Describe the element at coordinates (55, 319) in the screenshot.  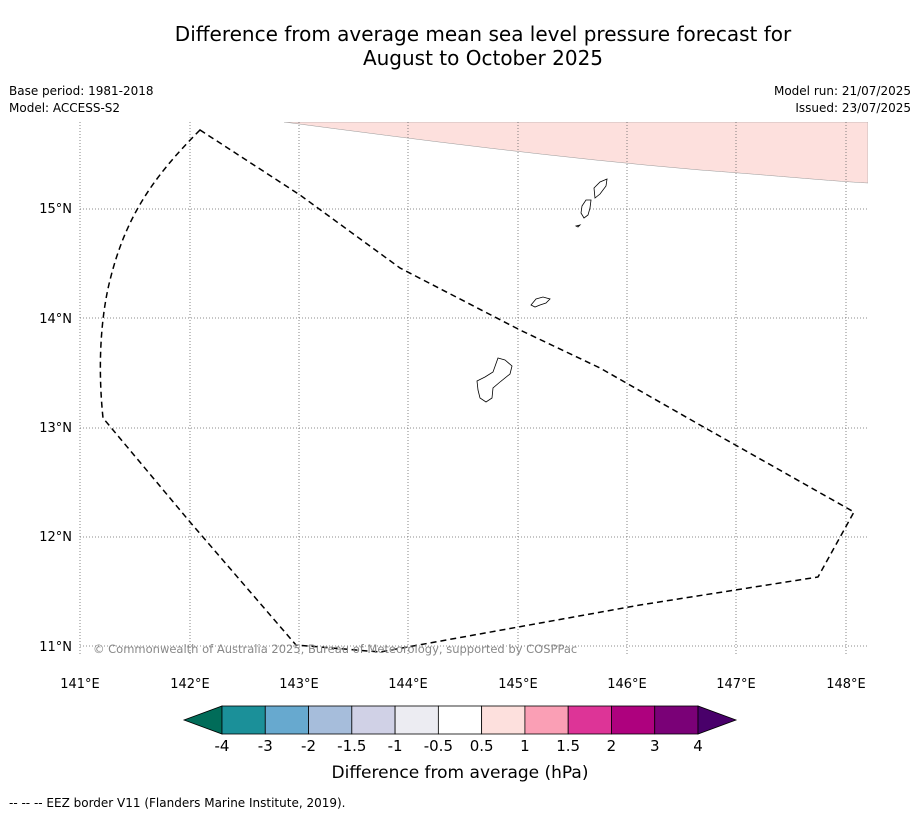
I see `lat-label: 14°N` at that location.